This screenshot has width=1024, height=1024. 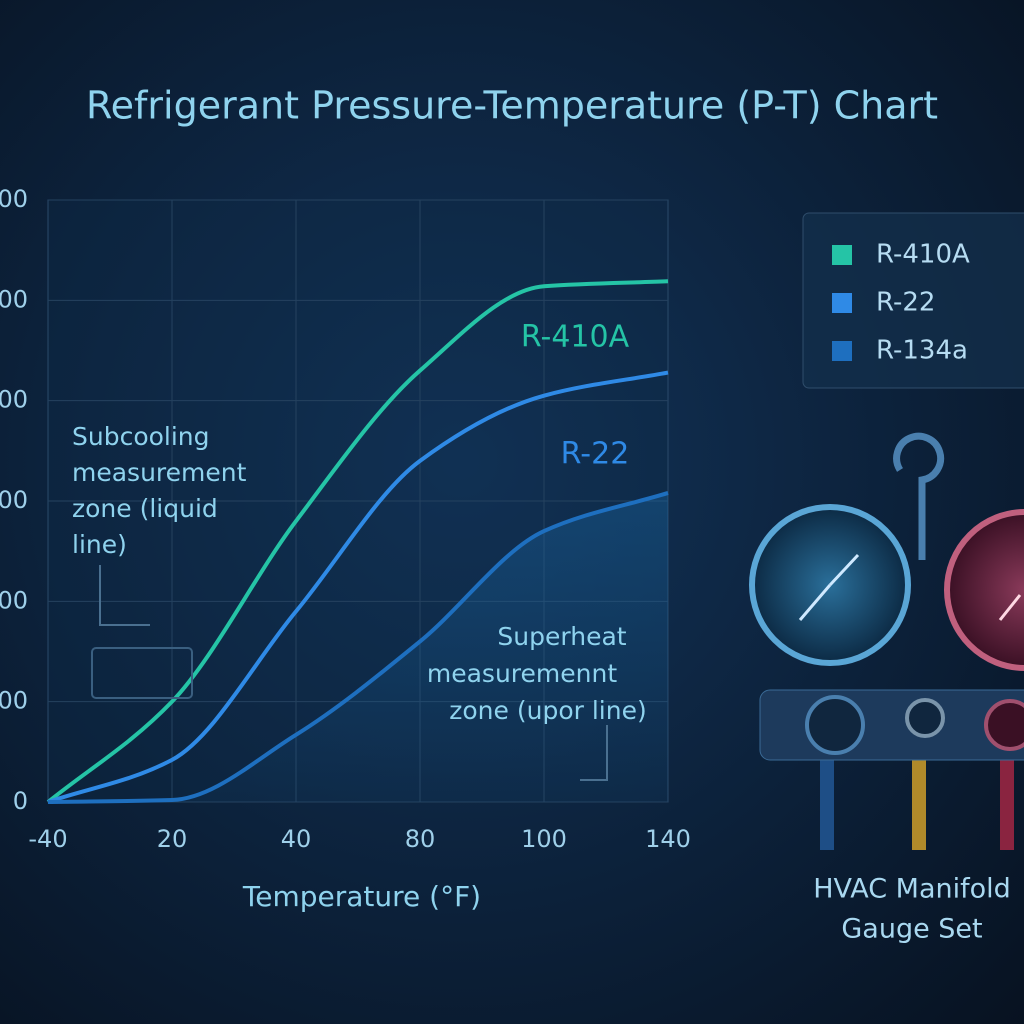 What do you see at coordinates (99, 544) in the screenshot?
I see `annotation: line)` at bounding box center [99, 544].